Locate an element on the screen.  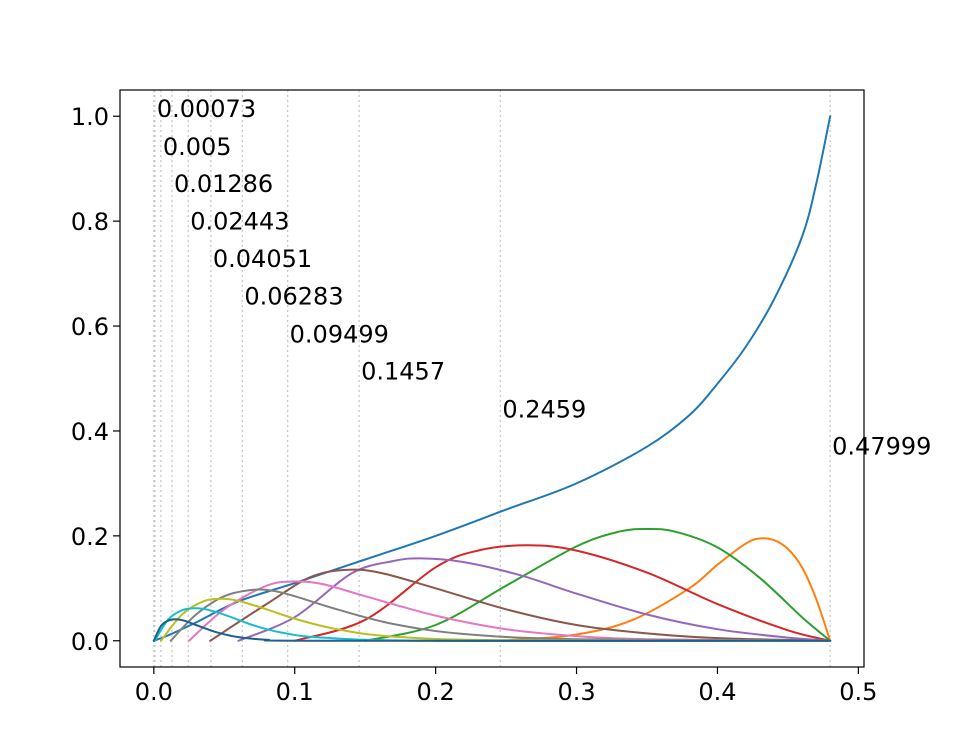
y-tick-label: 0.0 is located at coordinates (90, 642).